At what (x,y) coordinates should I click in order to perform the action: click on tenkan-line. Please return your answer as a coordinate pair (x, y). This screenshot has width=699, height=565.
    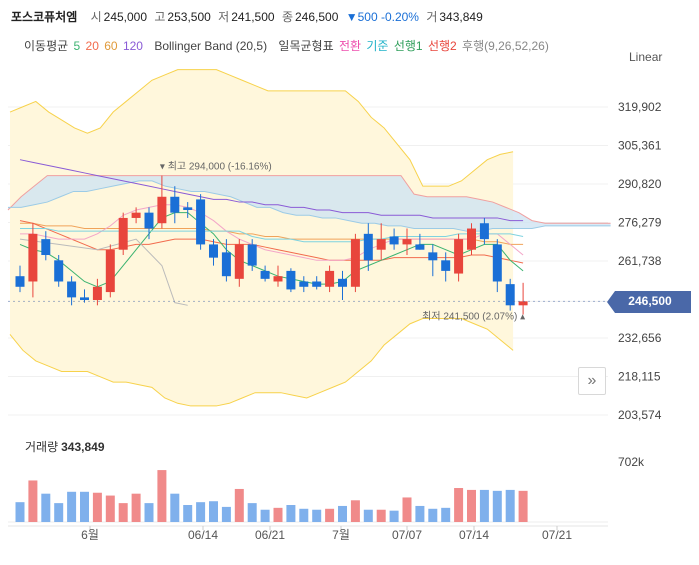
    Looking at the image, I should click on (272, 232).